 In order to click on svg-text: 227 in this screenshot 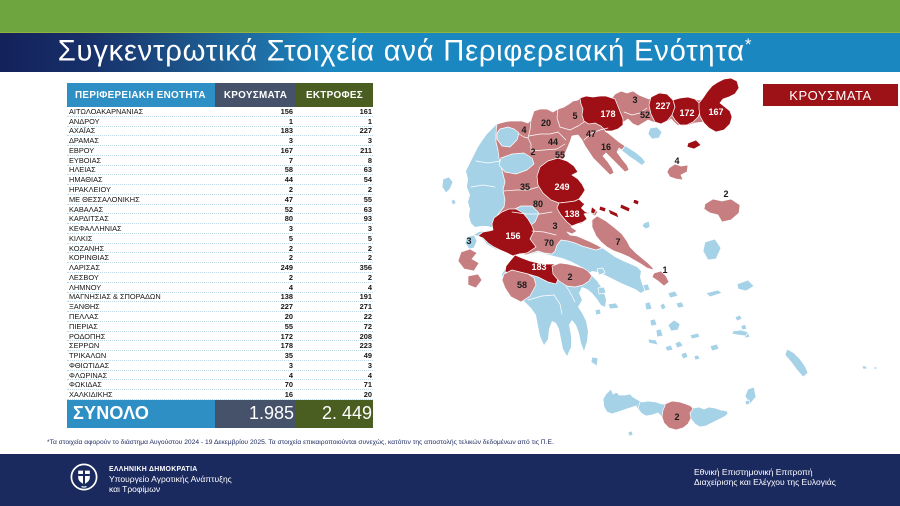, I will do `click(662, 106)`.